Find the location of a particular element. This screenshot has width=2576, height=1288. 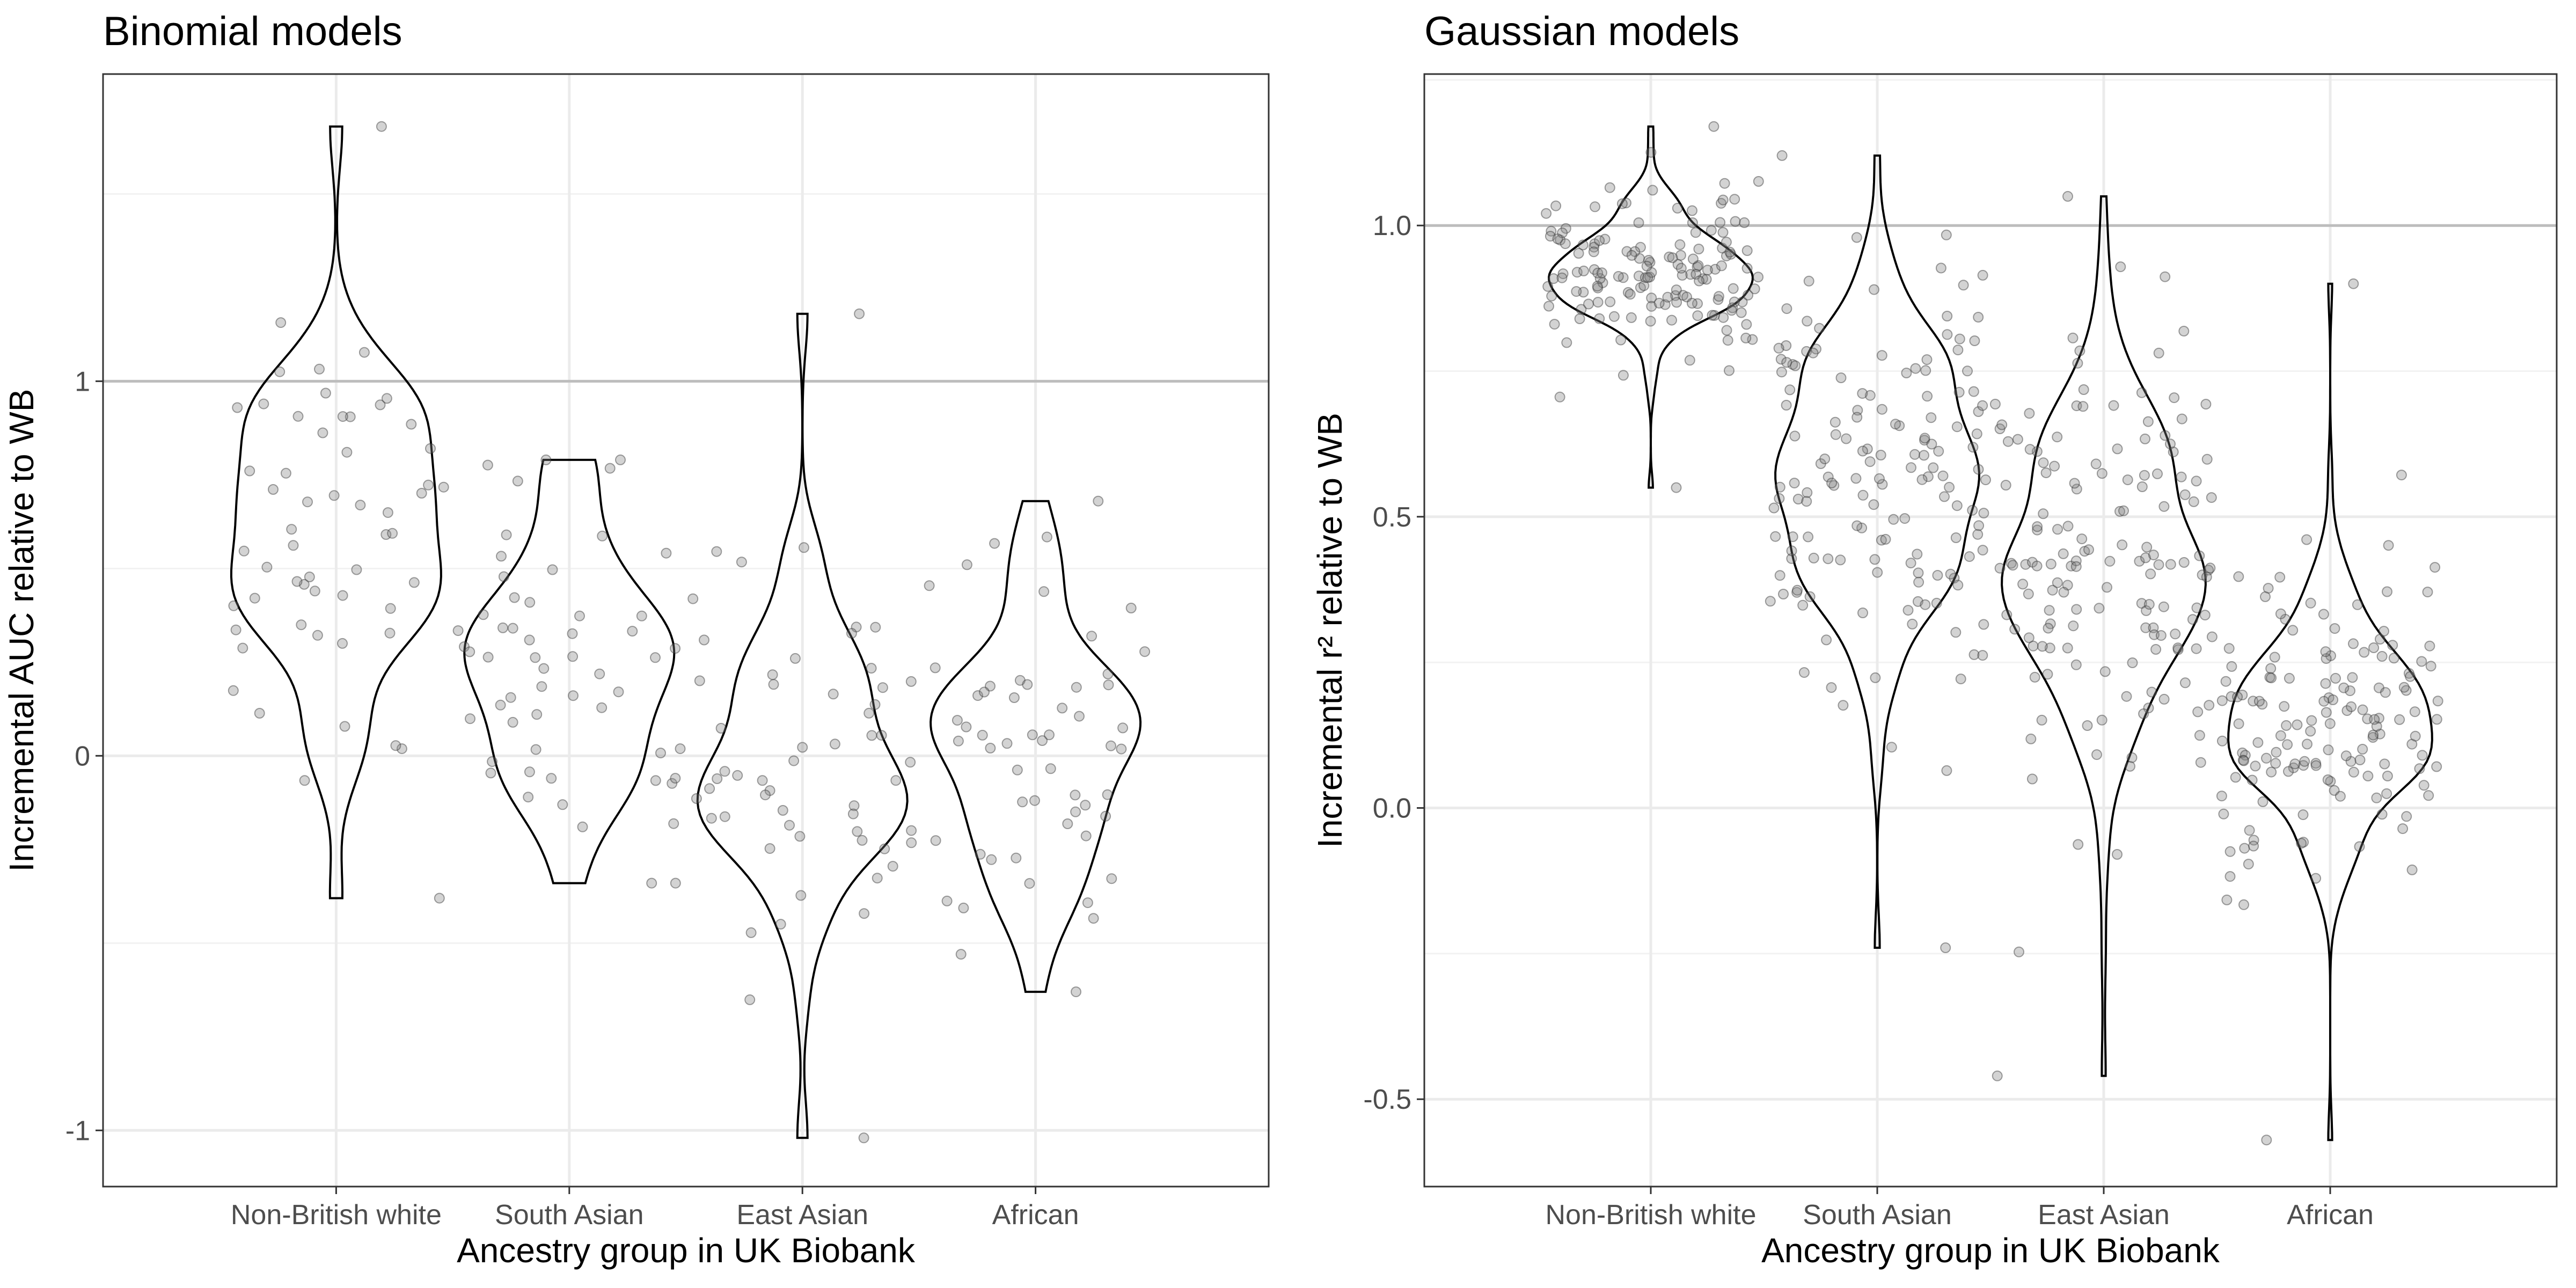

x-tick-label: East Asian is located at coordinates (2104, 1215).